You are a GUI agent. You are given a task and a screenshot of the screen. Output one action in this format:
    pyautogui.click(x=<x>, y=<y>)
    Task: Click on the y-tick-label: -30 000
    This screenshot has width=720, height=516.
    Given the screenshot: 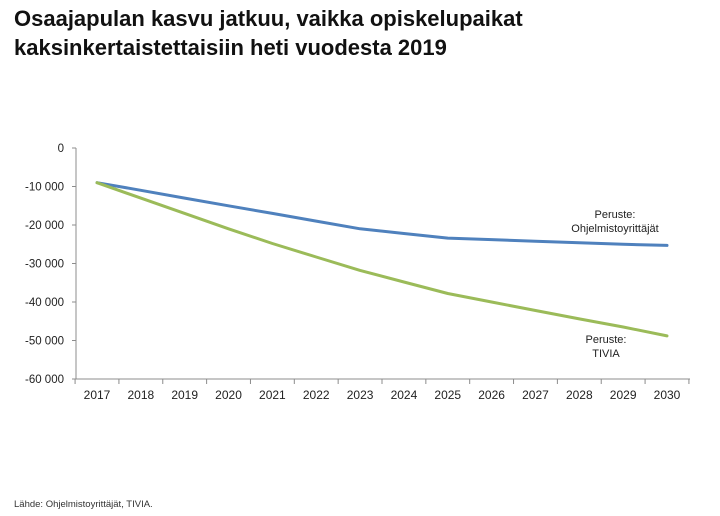 What is the action you would take?
    pyautogui.click(x=44, y=265)
    